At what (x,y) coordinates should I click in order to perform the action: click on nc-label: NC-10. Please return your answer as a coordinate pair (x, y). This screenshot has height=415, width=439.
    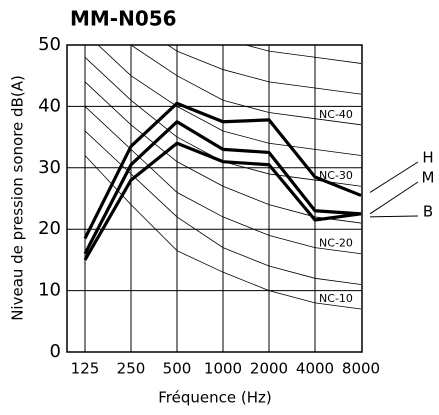
    Looking at the image, I should click on (336, 298).